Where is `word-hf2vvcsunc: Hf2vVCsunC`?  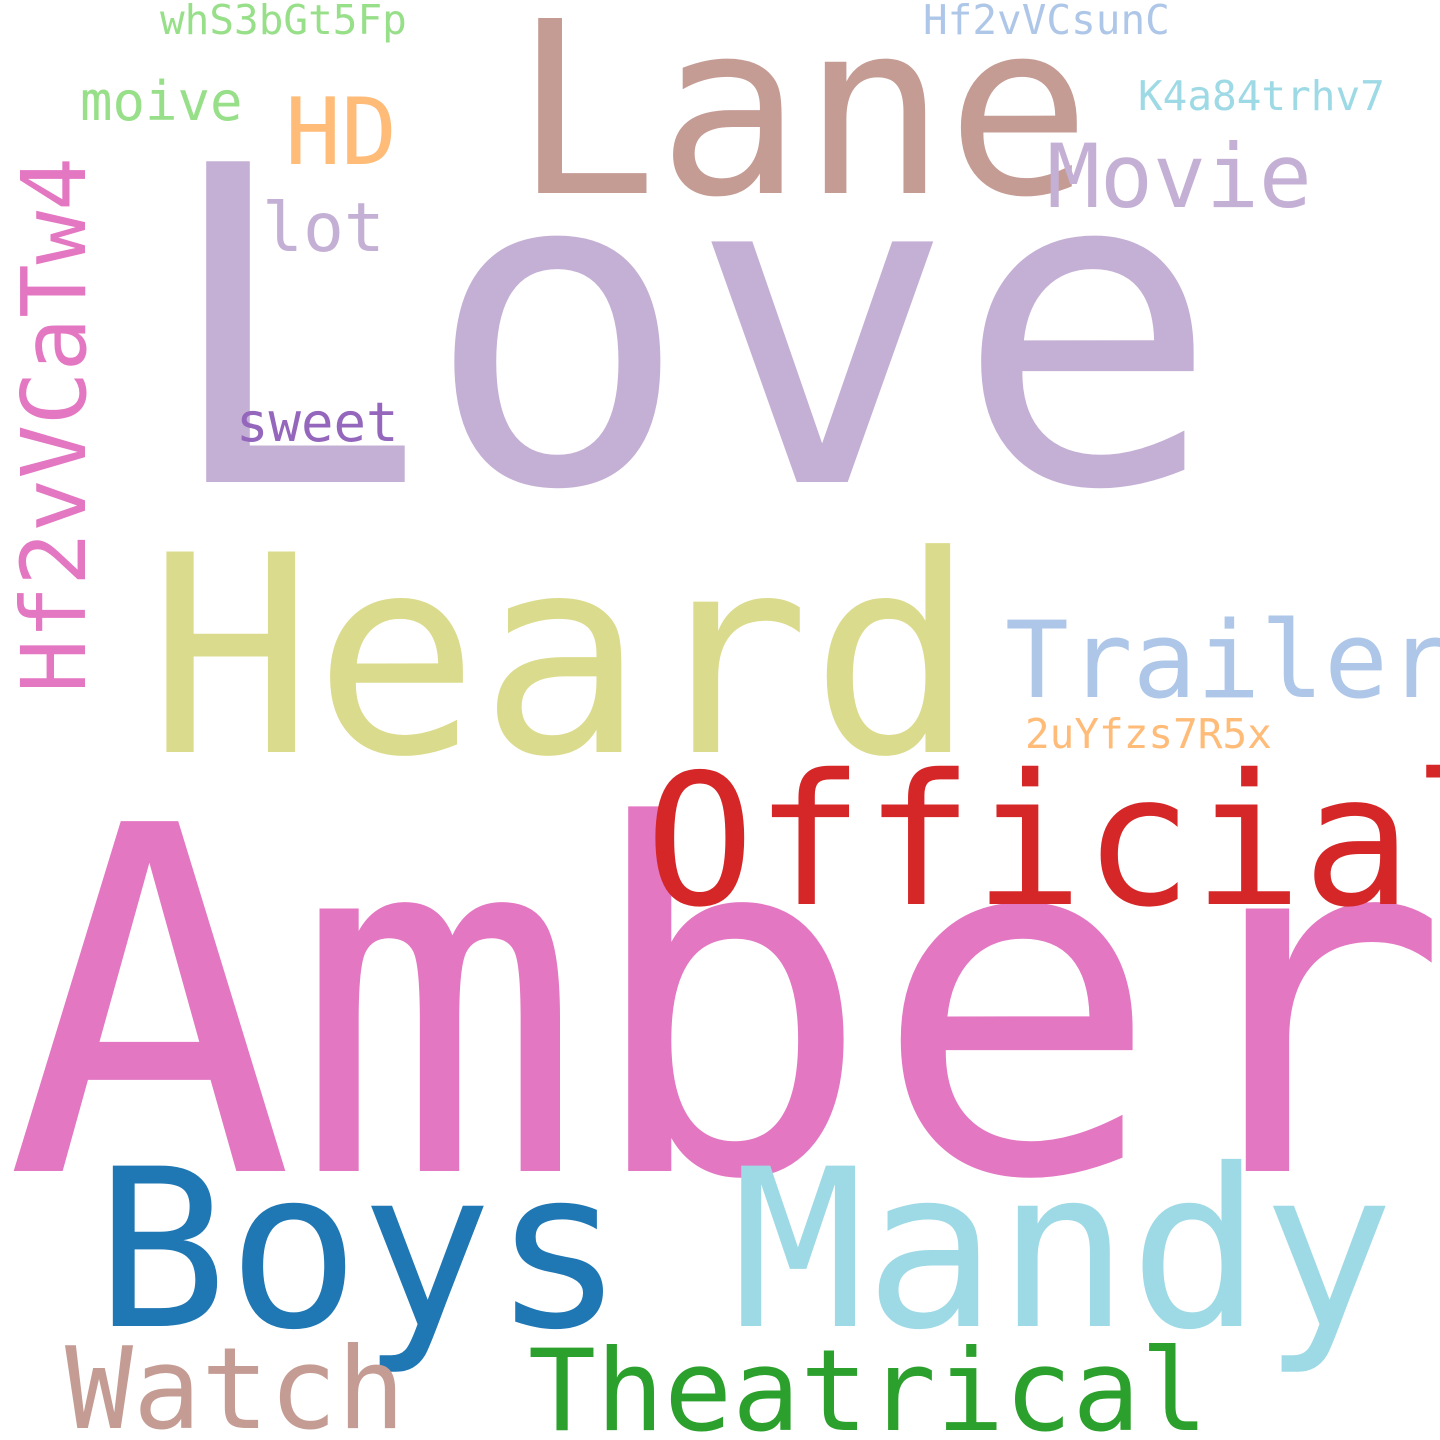
word-hf2vvcsunc: Hf2vVCsunC is located at coordinates (1046, 22).